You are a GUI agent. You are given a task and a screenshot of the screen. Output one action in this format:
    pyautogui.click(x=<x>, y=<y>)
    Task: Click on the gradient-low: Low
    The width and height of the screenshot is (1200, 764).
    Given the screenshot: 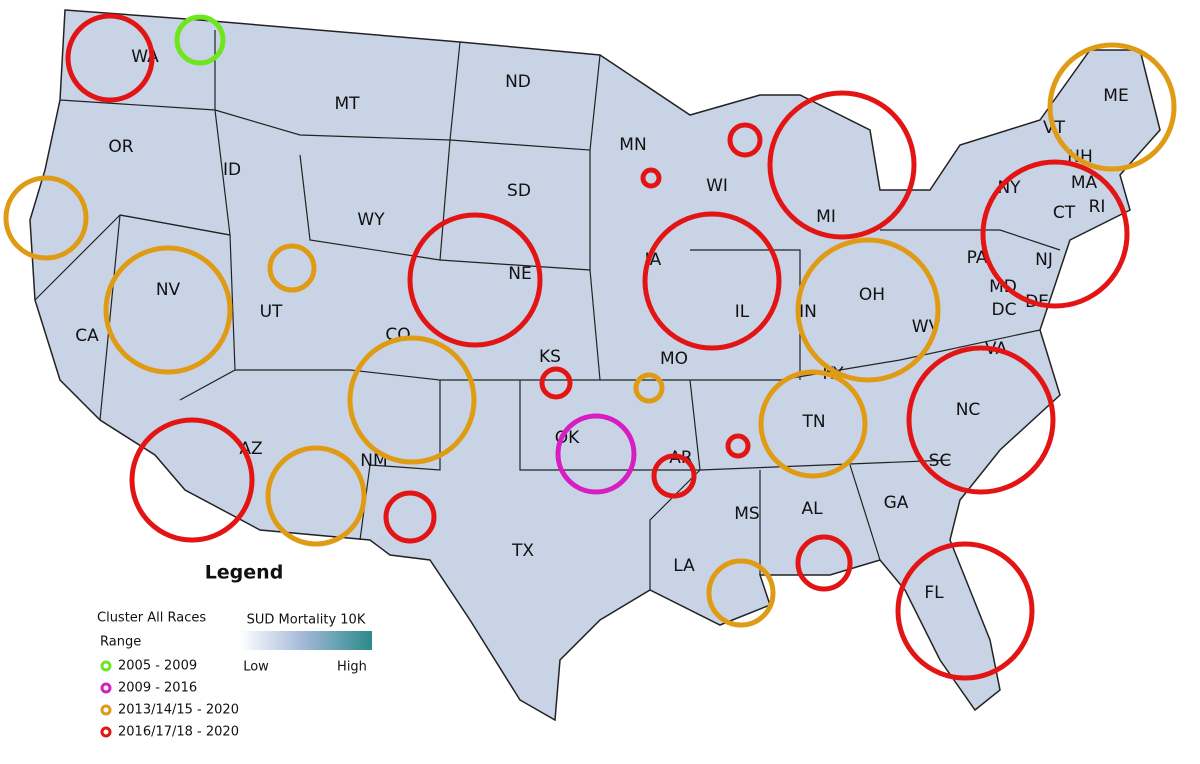 What is the action you would take?
    pyautogui.click(x=256, y=667)
    